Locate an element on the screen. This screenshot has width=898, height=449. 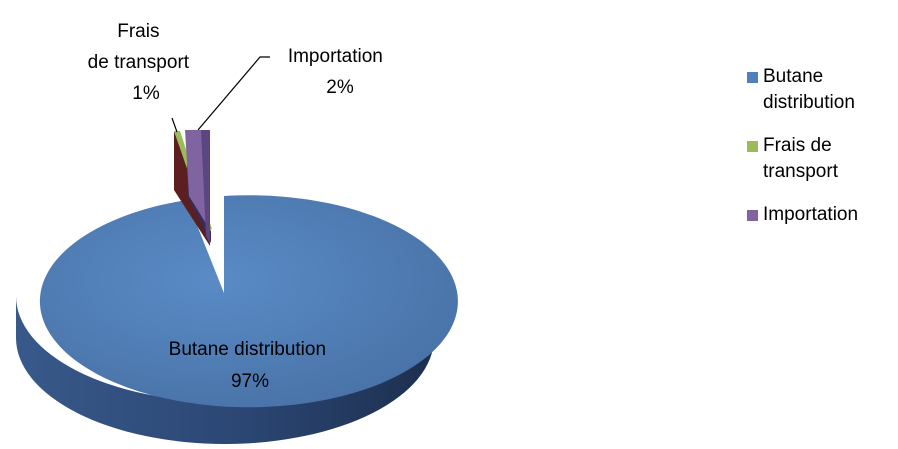
data-label-butane-name: Butane distribution is located at coordinates (247, 349).